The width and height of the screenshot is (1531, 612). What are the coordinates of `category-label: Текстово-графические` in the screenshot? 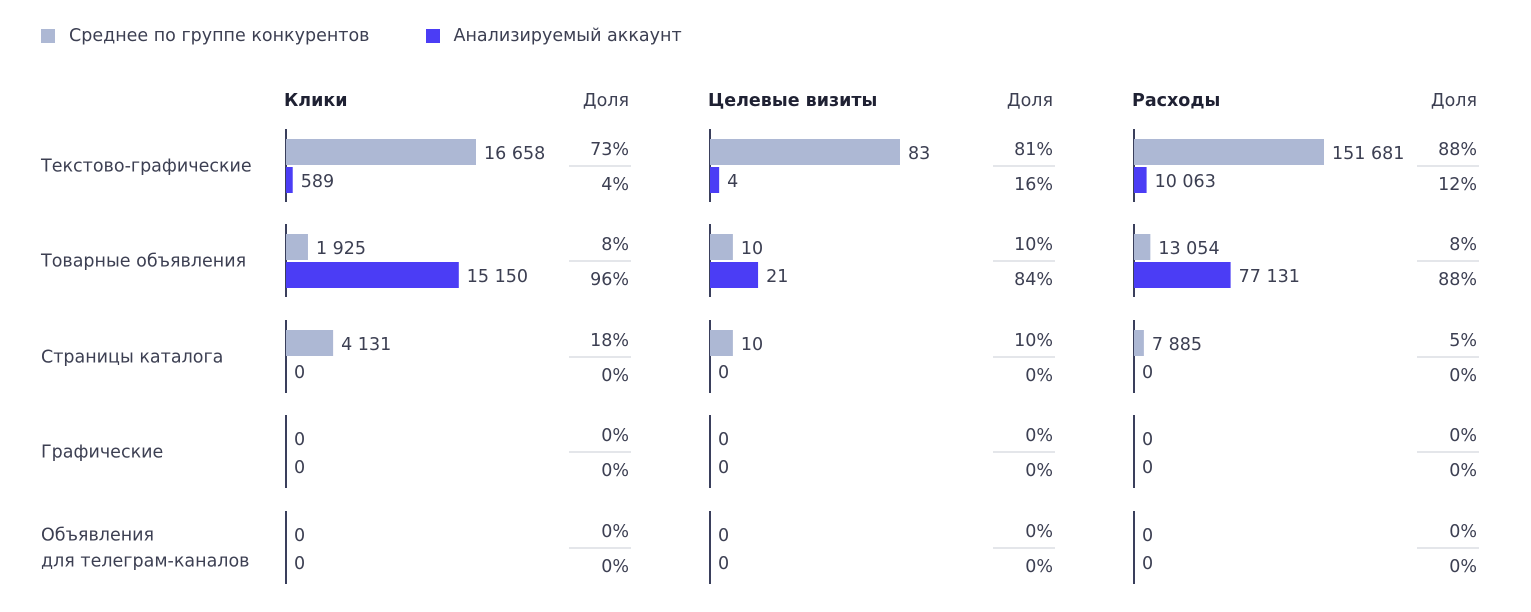 It's located at (146, 167).